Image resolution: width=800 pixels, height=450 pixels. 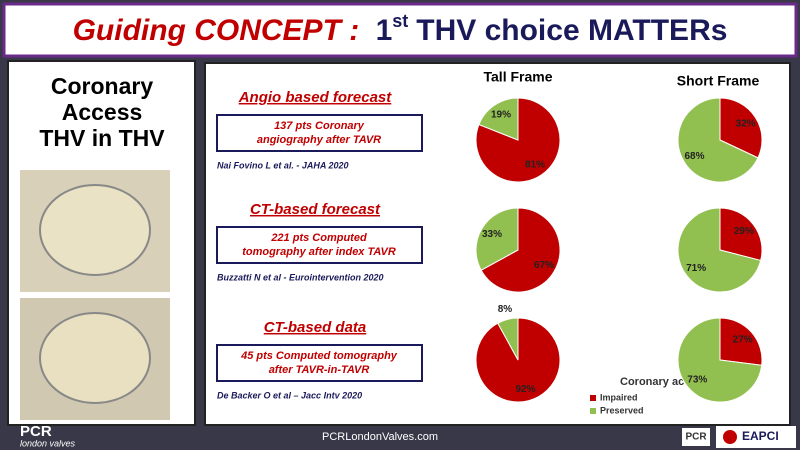 I want to click on left-text: Access, so click(x=102, y=112).